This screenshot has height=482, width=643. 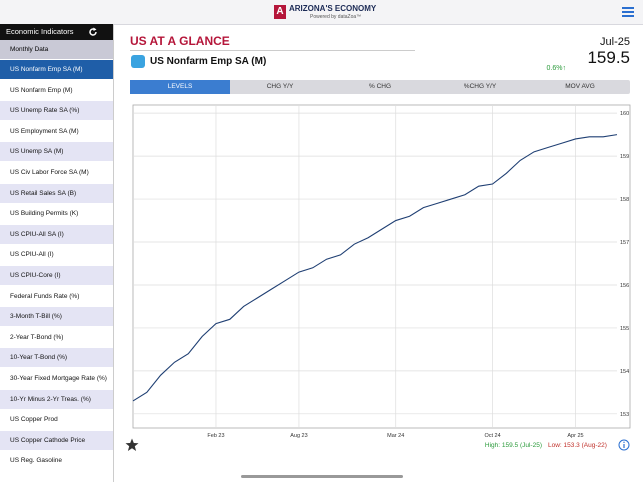 I want to click on y-tick-label: 155, so click(x=624, y=329).